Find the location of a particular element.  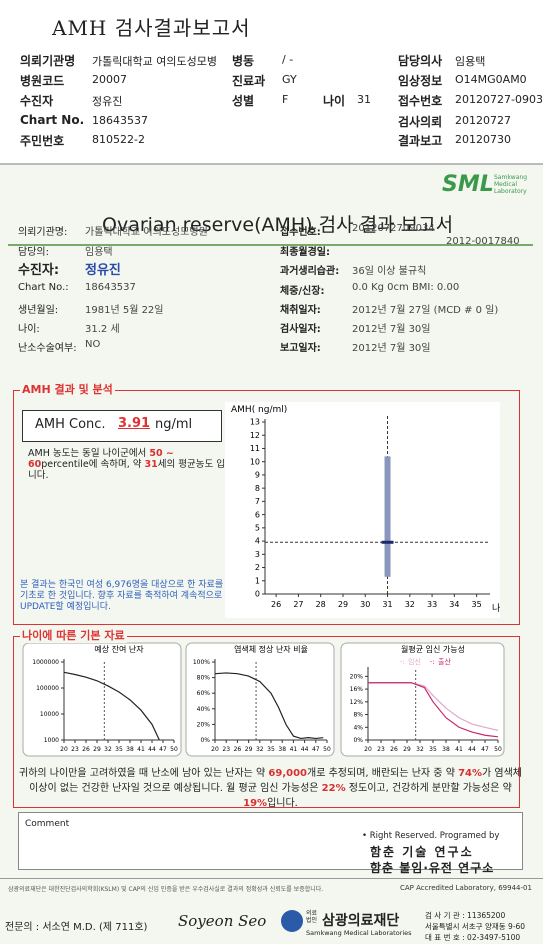

y-tick-label: 4 is located at coordinates (257, 541).